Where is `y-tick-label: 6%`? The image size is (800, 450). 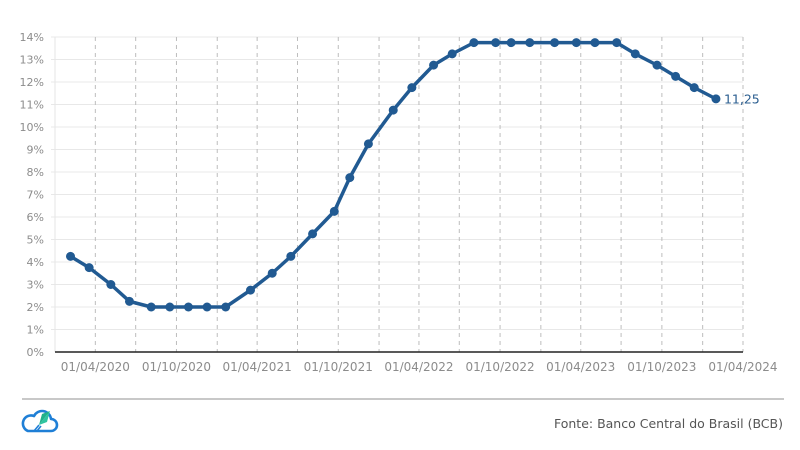
y-tick-label: 6% is located at coordinates (35, 217).